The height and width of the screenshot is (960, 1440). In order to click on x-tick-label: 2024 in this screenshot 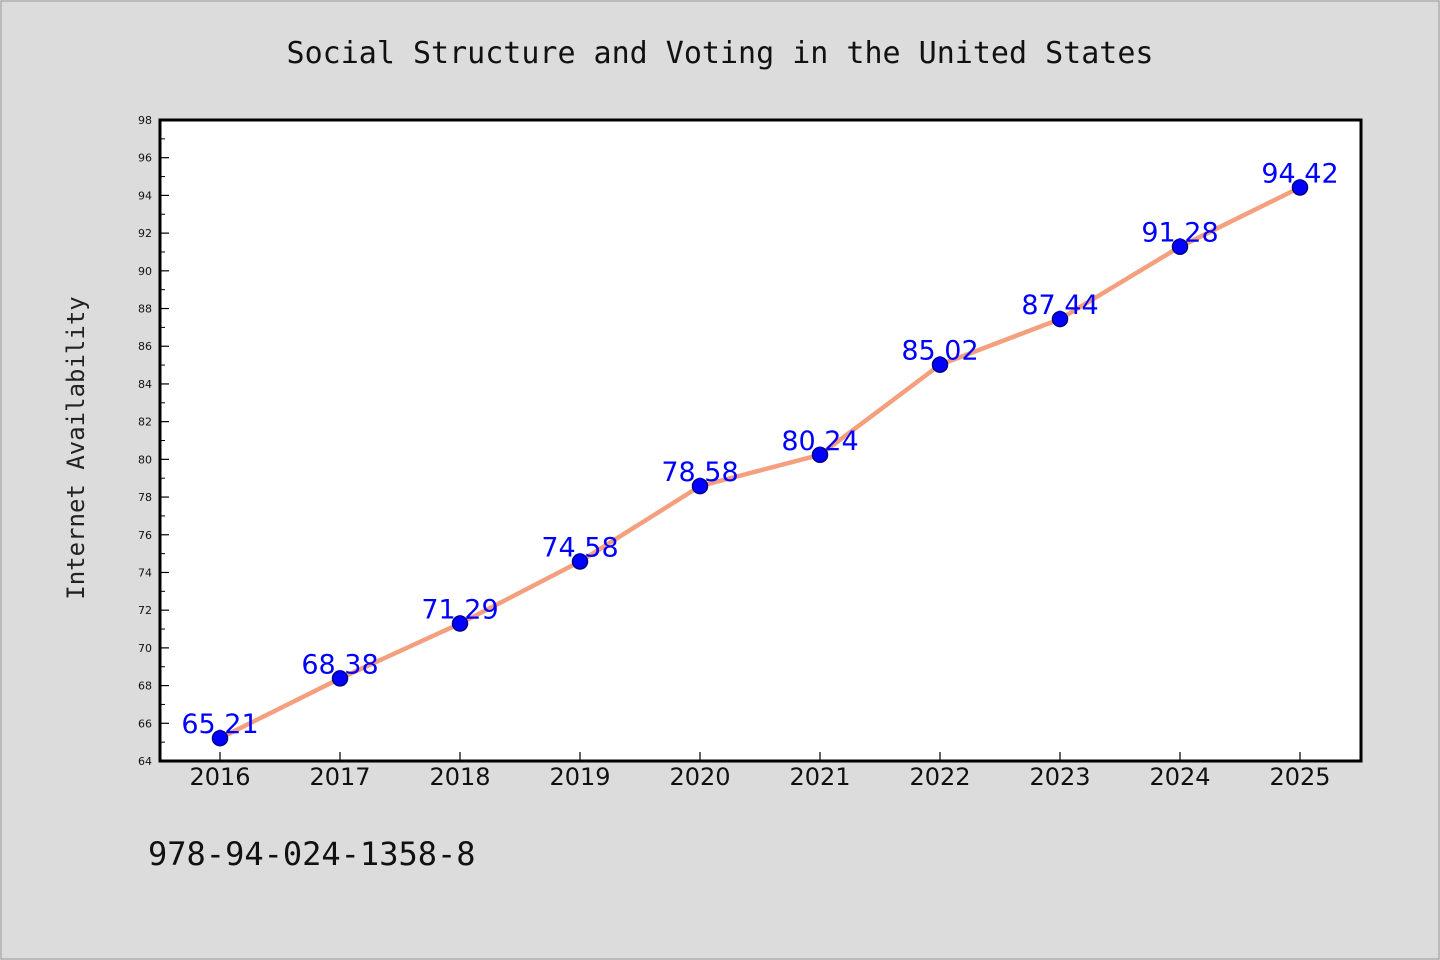, I will do `click(1179, 777)`.